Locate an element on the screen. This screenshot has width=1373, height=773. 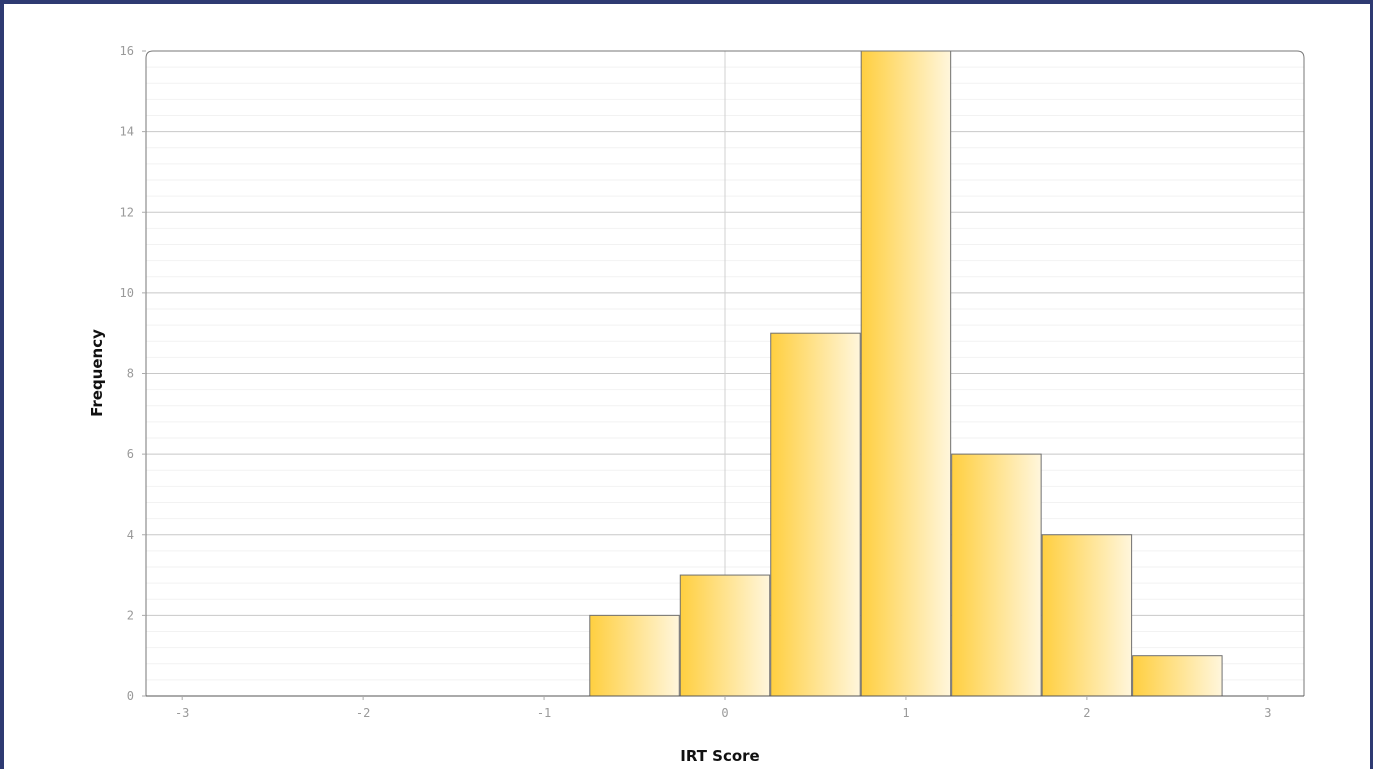
x-tick-label: 3 is located at coordinates (1267, 713).